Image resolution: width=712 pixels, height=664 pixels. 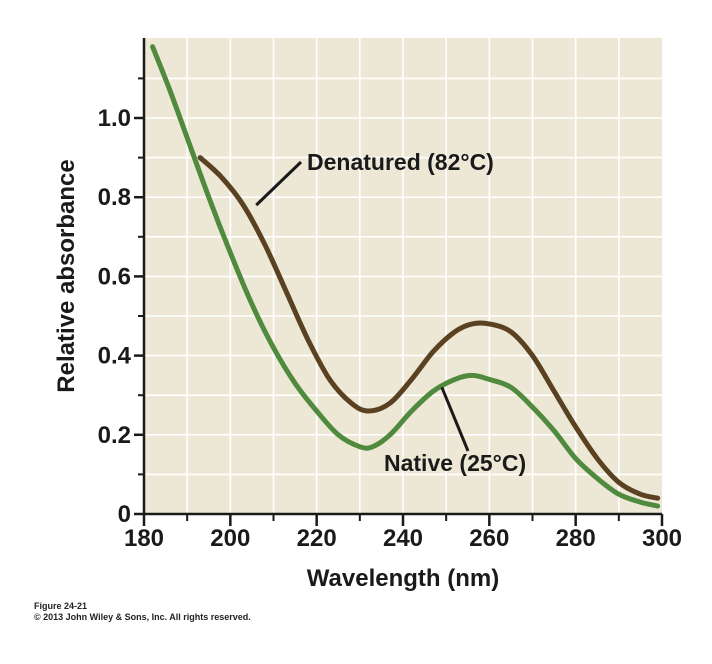 I want to click on y-tick-label: 0, so click(x=124, y=514).